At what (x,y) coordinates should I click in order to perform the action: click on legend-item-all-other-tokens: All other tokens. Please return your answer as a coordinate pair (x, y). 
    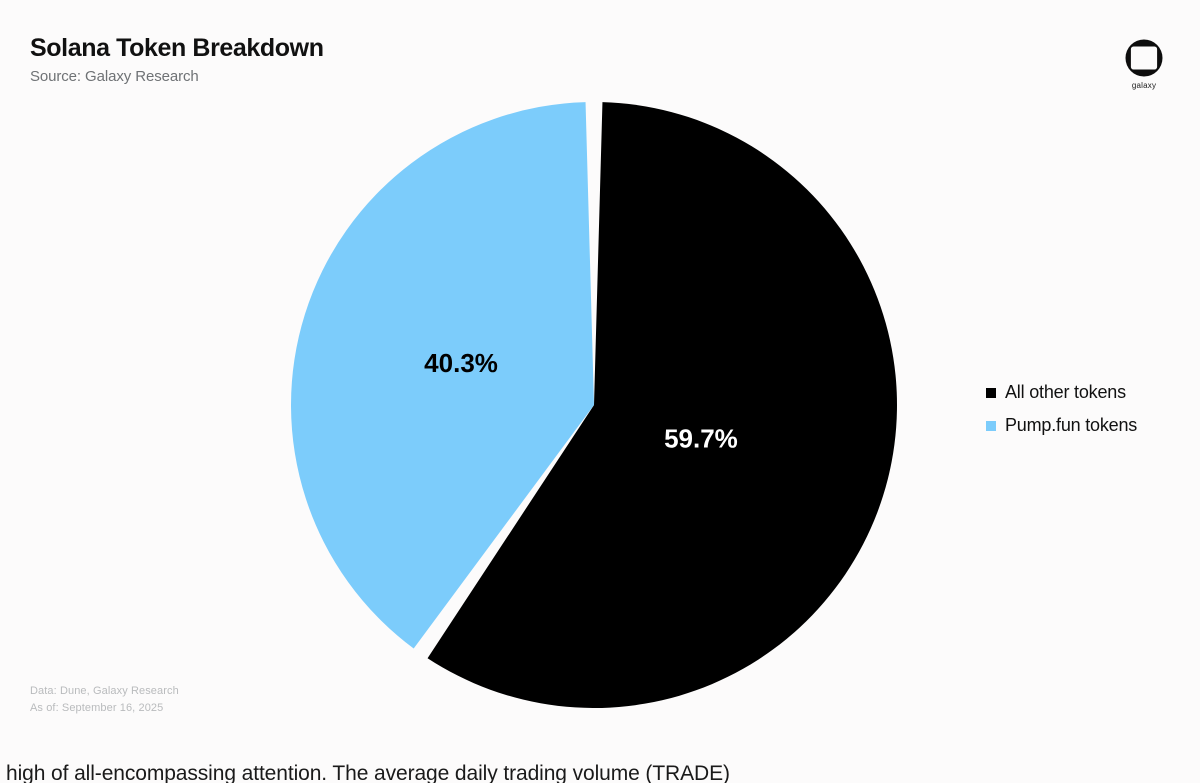
    Looking at the image, I should click on (1061, 392).